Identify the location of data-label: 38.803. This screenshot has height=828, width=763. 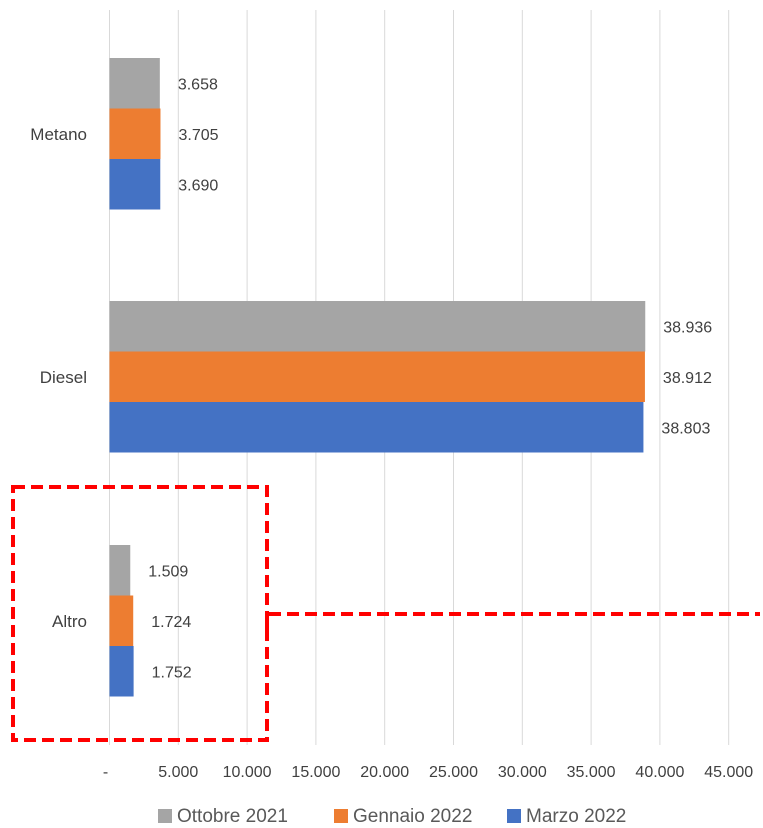
(685, 428).